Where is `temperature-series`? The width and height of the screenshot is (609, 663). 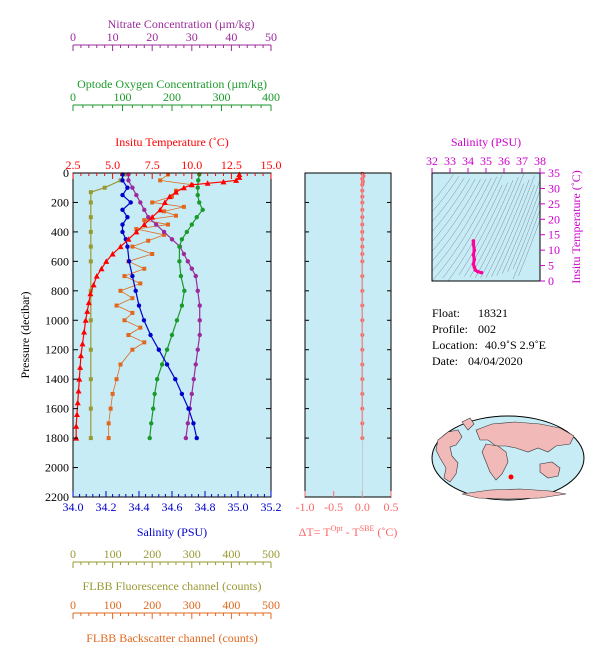 temperature-series is located at coordinates (158, 306).